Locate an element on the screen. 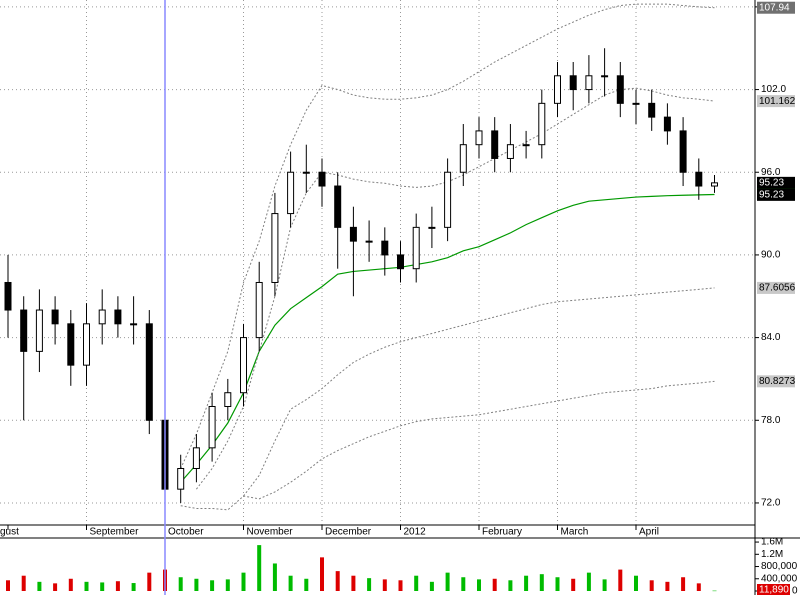  last-price-box is located at coordinates (776, 194).